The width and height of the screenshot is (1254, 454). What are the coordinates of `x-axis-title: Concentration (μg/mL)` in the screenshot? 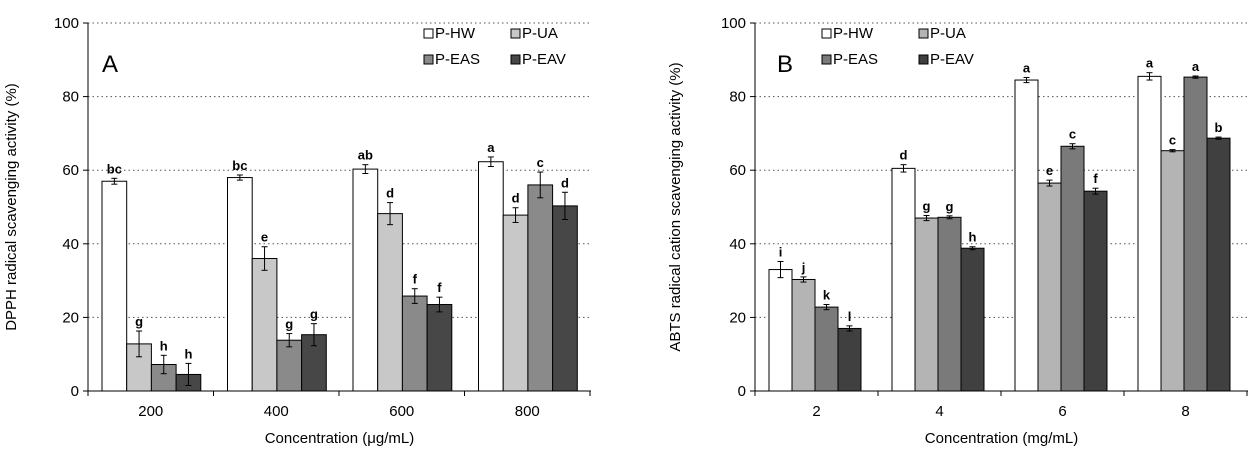 It's located at (340, 438).